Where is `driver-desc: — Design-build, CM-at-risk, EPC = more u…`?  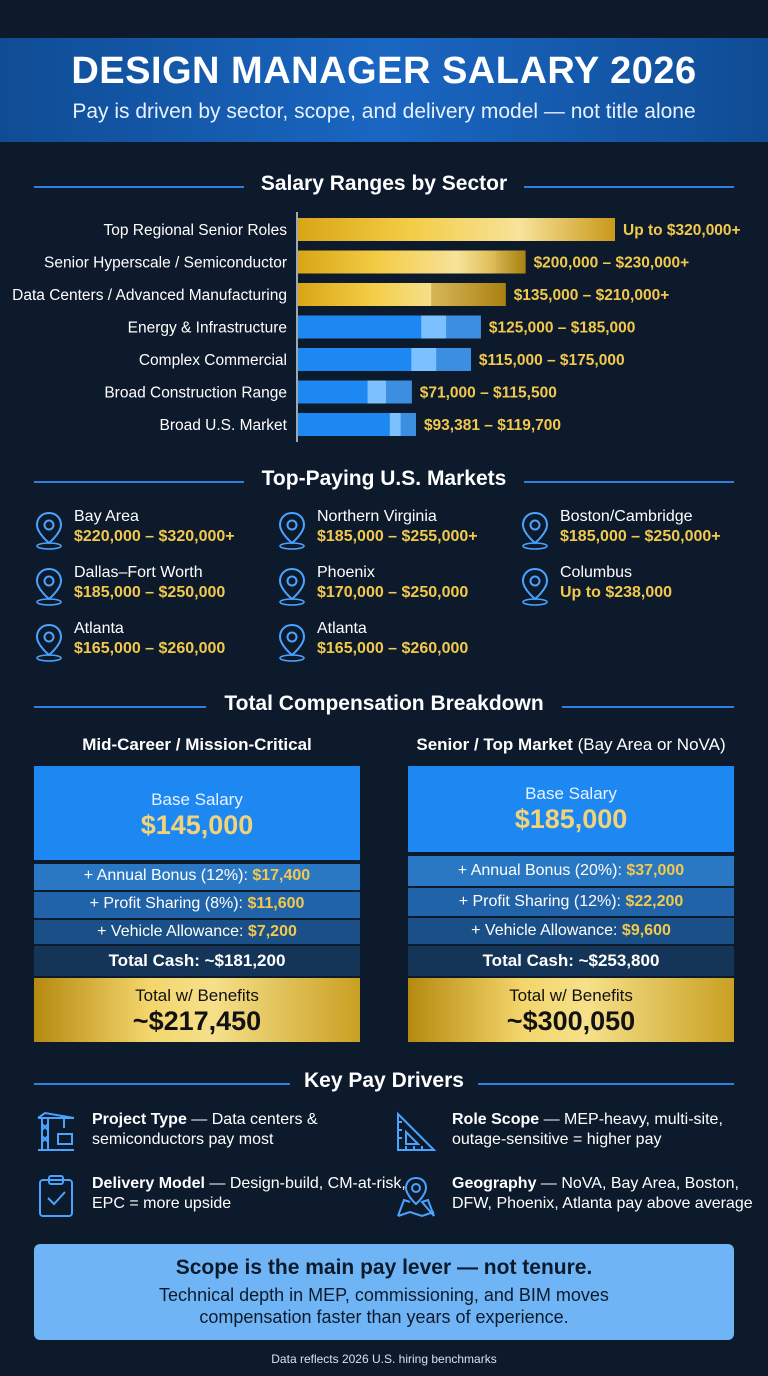
driver-desc: — Design-build, CM-at-risk, EPC = more u… is located at coordinates (249, 1193).